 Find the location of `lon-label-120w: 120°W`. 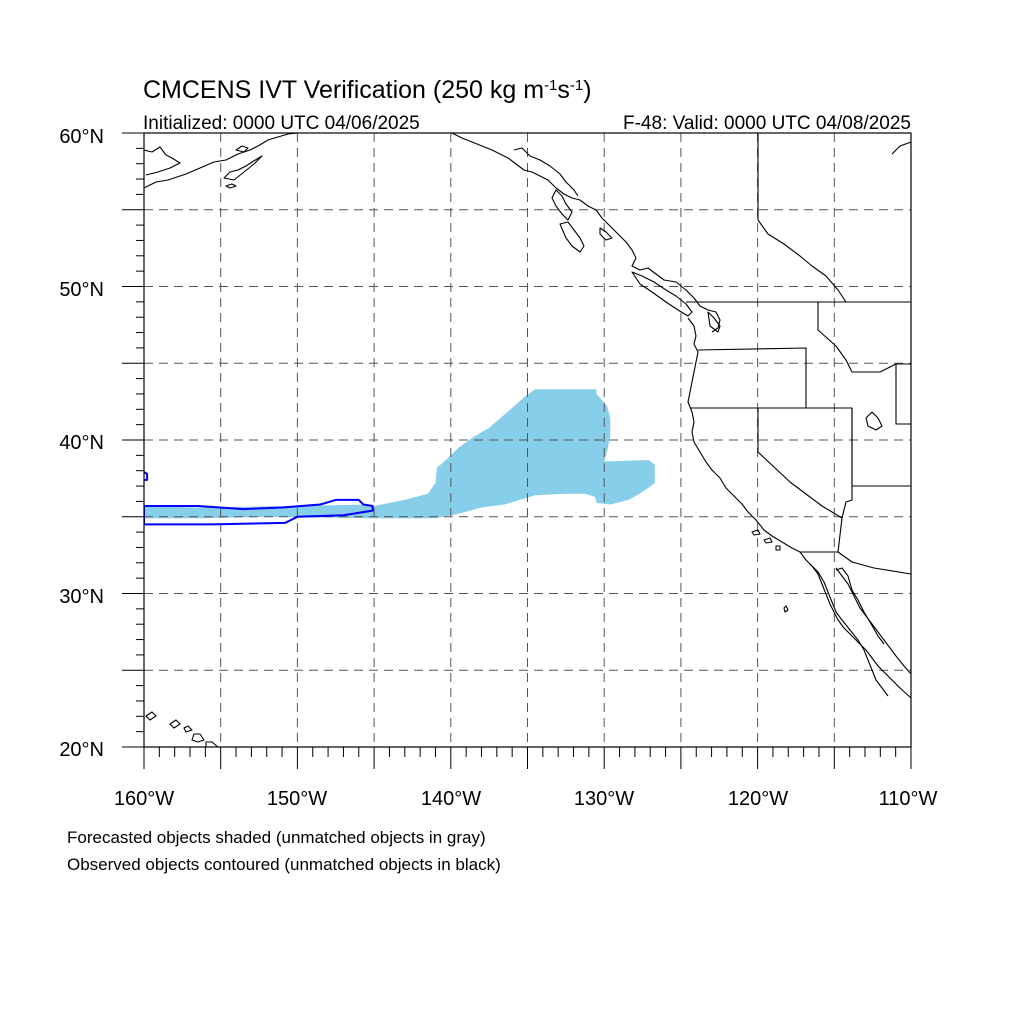

lon-label-120w: 120°W is located at coordinates (758, 799).